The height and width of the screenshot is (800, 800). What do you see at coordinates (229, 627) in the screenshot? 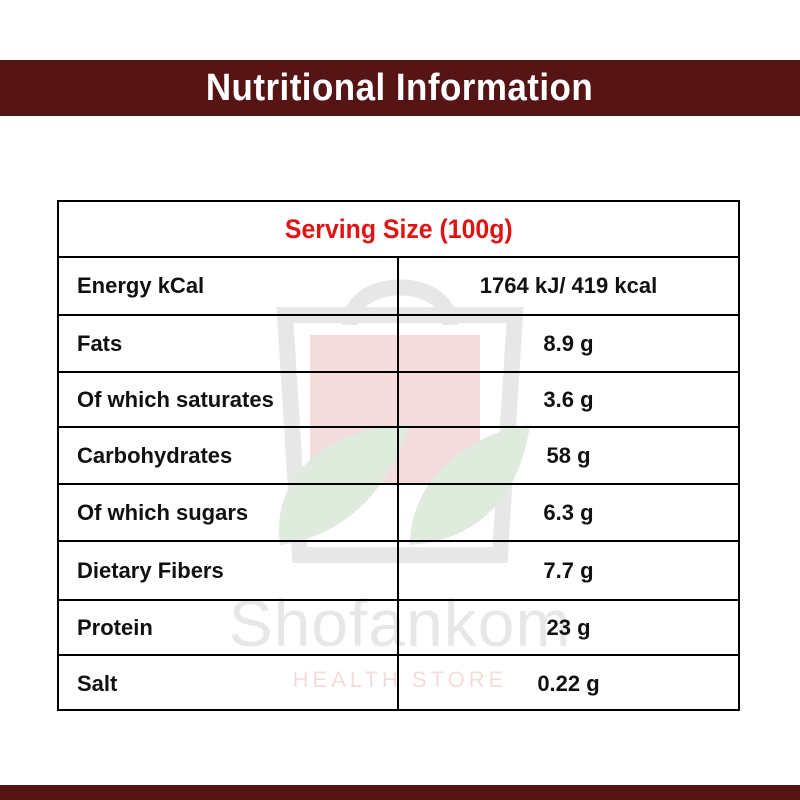
I see `nutrient-label: Protein` at bounding box center [229, 627].